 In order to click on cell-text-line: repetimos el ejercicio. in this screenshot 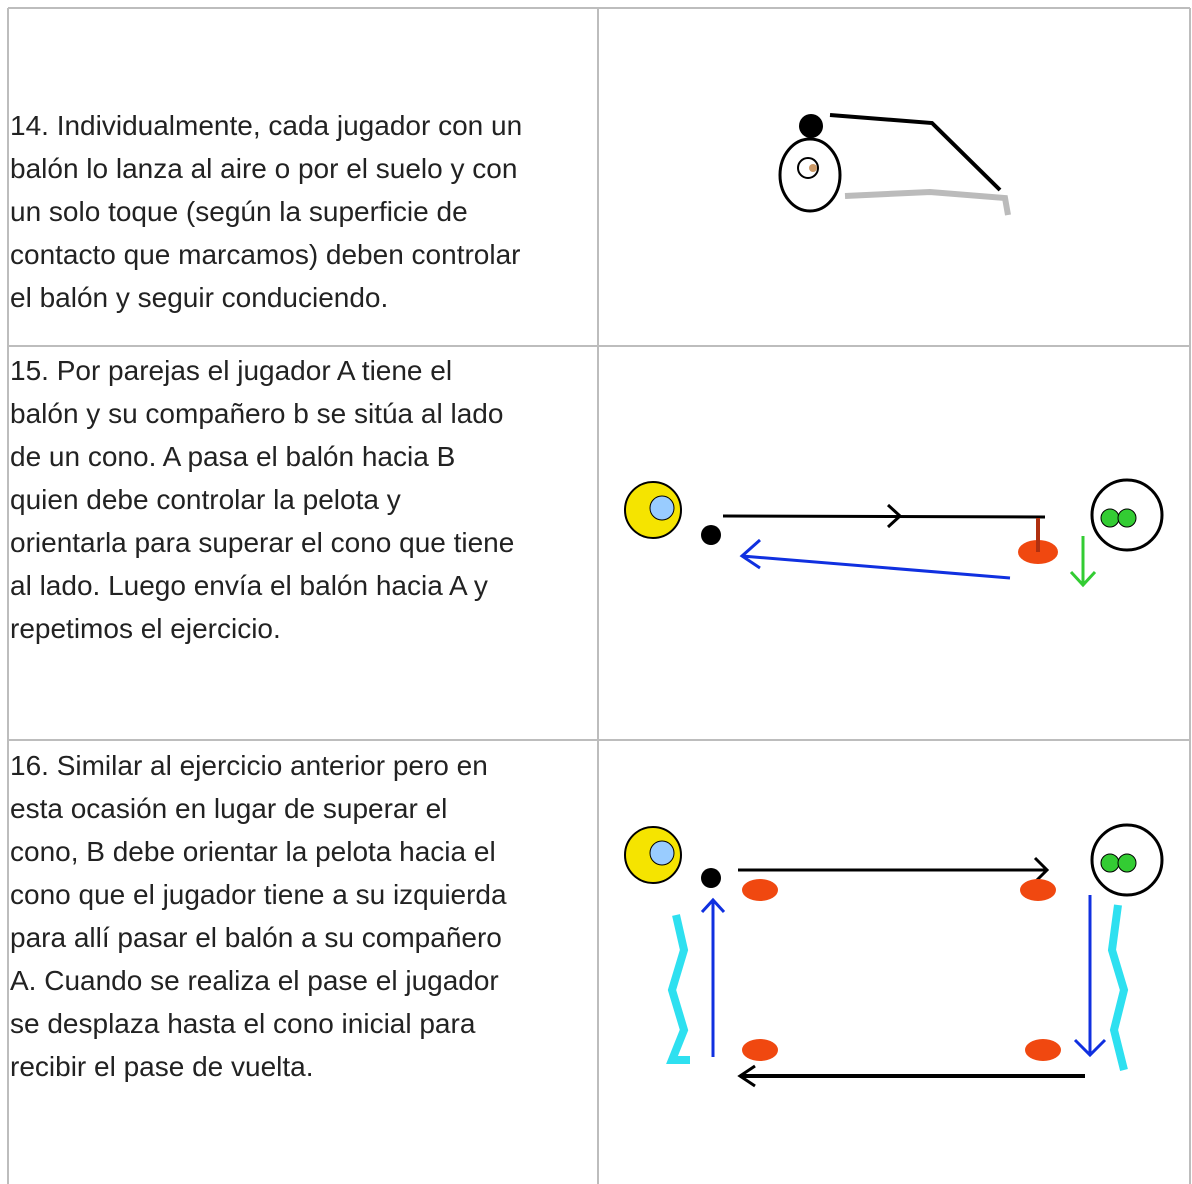, I will do `click(145, 628)`.